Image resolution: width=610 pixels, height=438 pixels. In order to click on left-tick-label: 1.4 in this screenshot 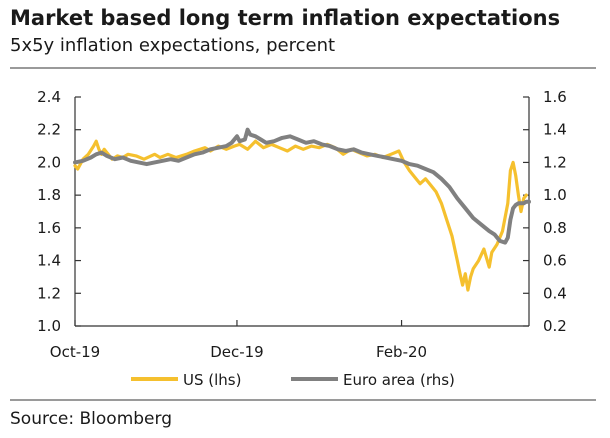, I will do `click(49, 261)`.